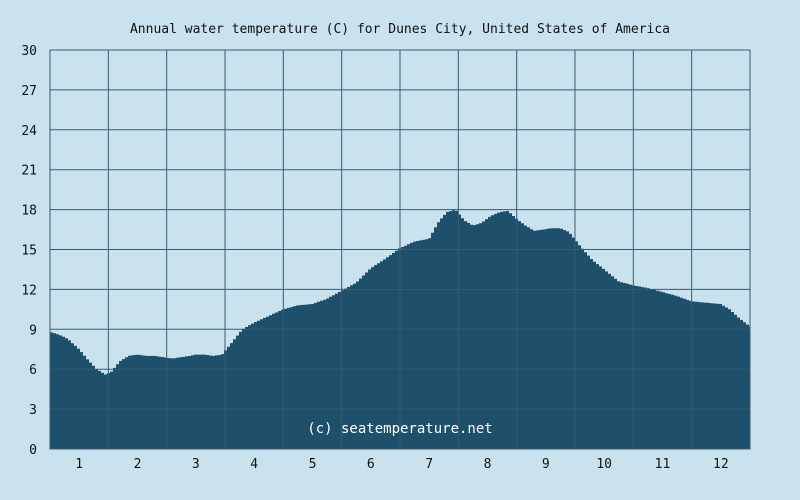 Image resolution: width=800 pixels, height=500 pixels. I want to click on y-tick-label: 27, so click(29, 91).